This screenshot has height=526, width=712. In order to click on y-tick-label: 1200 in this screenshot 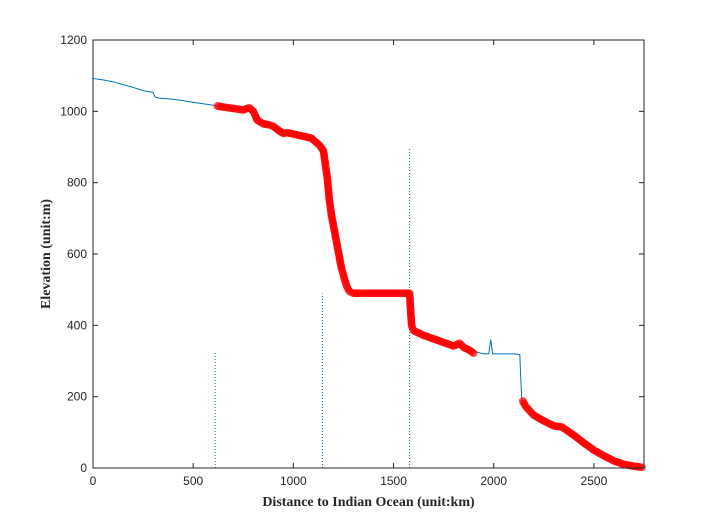, I will do `click(73, 40)`.